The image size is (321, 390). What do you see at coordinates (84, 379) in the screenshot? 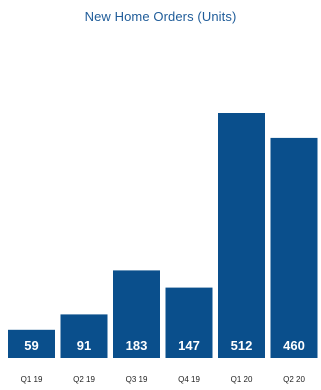
I see `x-tick-label-q2-19: Q2 19` at bounding box center [84, 379].